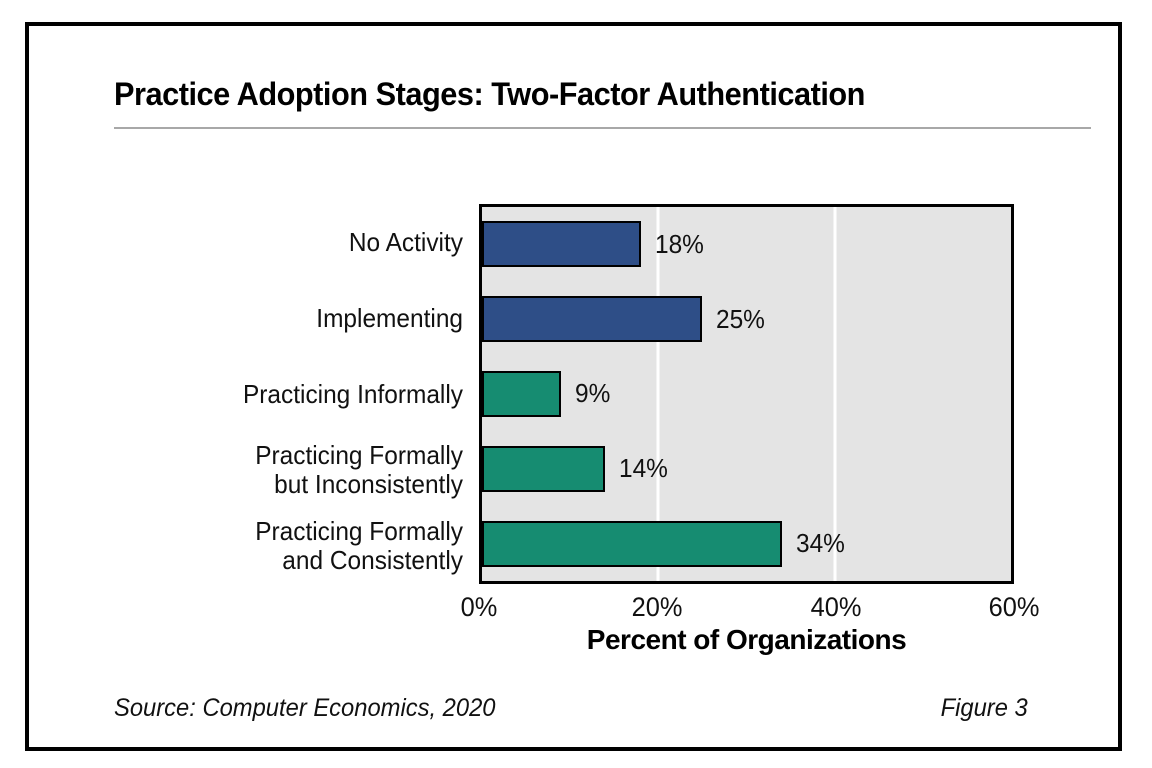 The width and height of the screenshot is (1152, 768). What do you see at coordinates (359, 469) in the screenshot?
I see `category-label: Practicing Formally but Inconsistently` at bounding box center [359, 469].